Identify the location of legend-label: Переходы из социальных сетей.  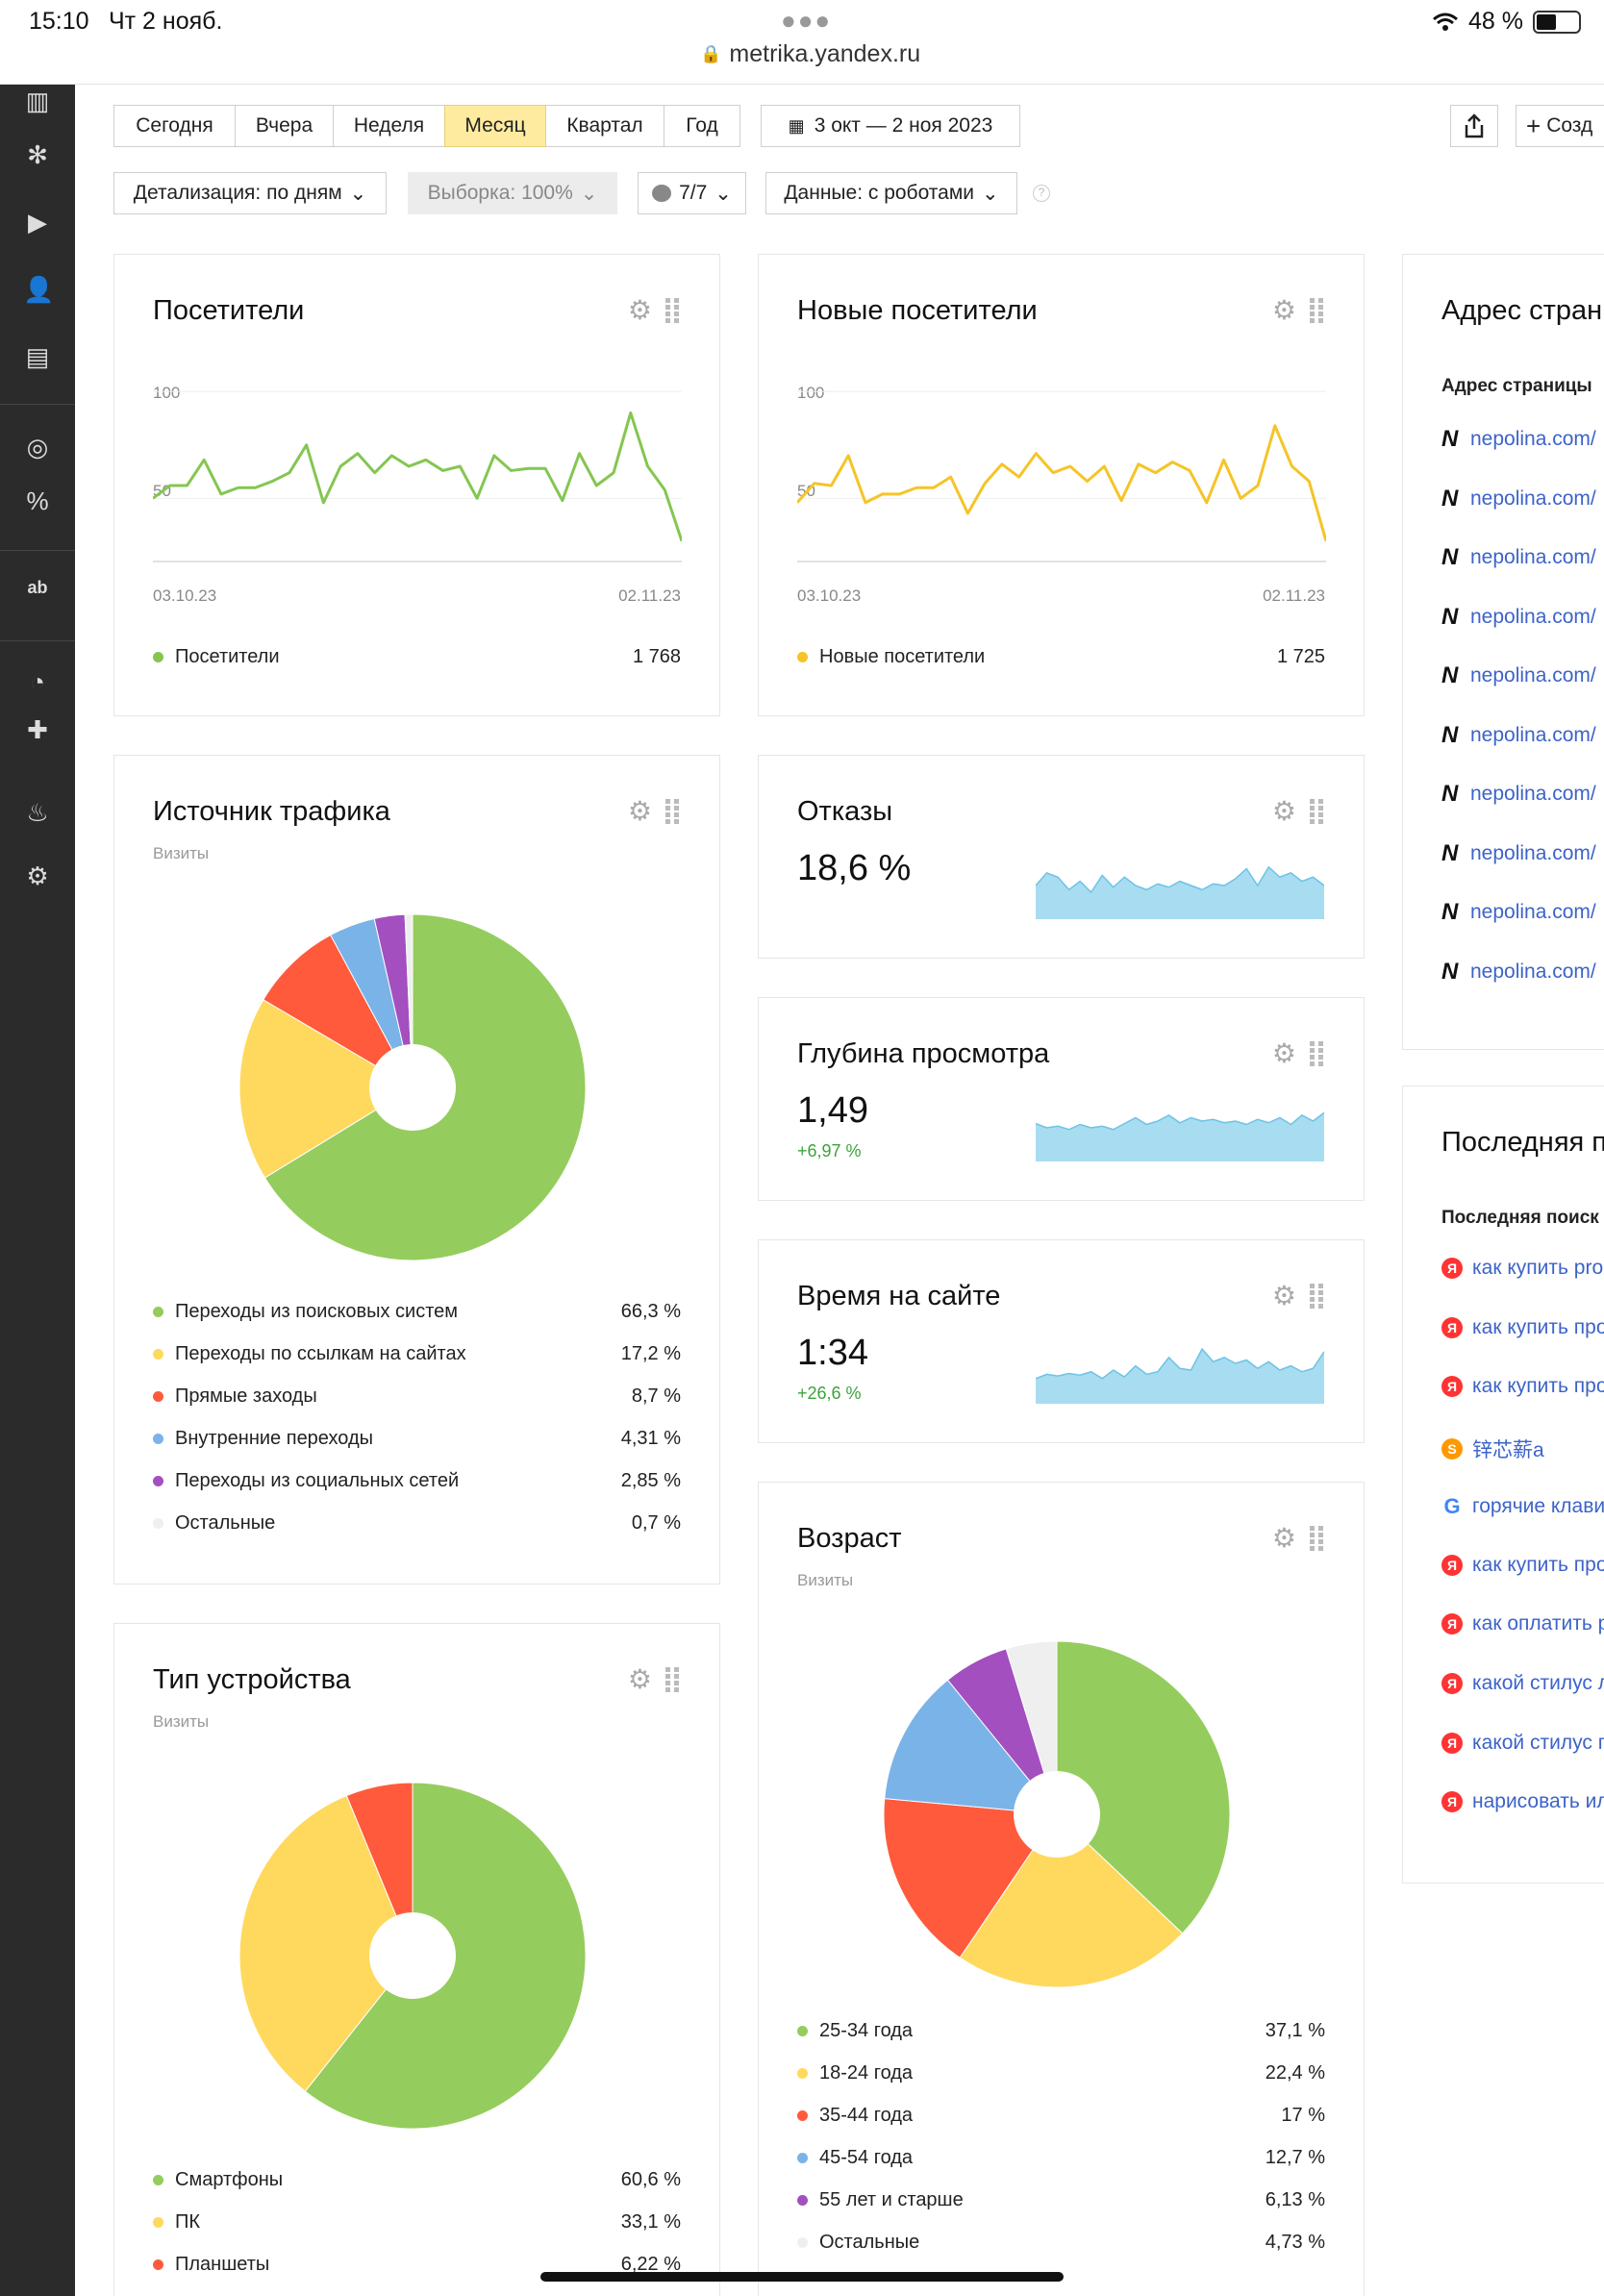
(317, 1480).